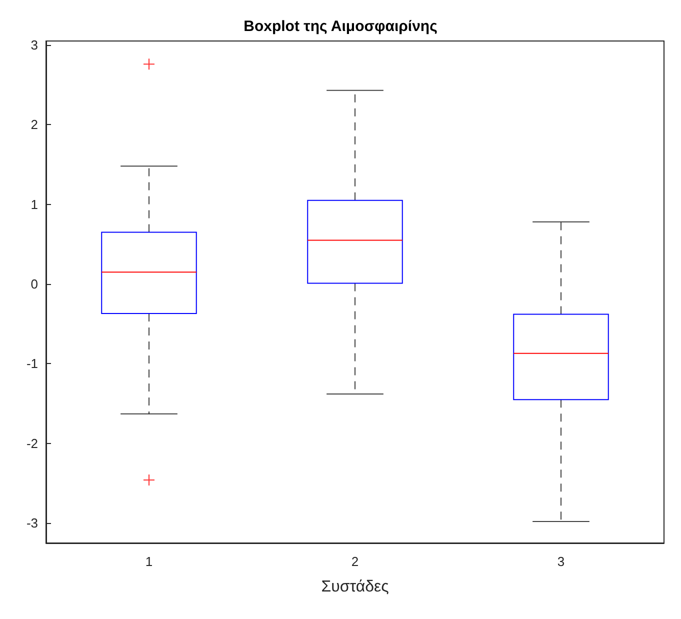  Describe the element at coordinates (32, 523) in the screenshot. I see `y-tick-label: -3` at that location.